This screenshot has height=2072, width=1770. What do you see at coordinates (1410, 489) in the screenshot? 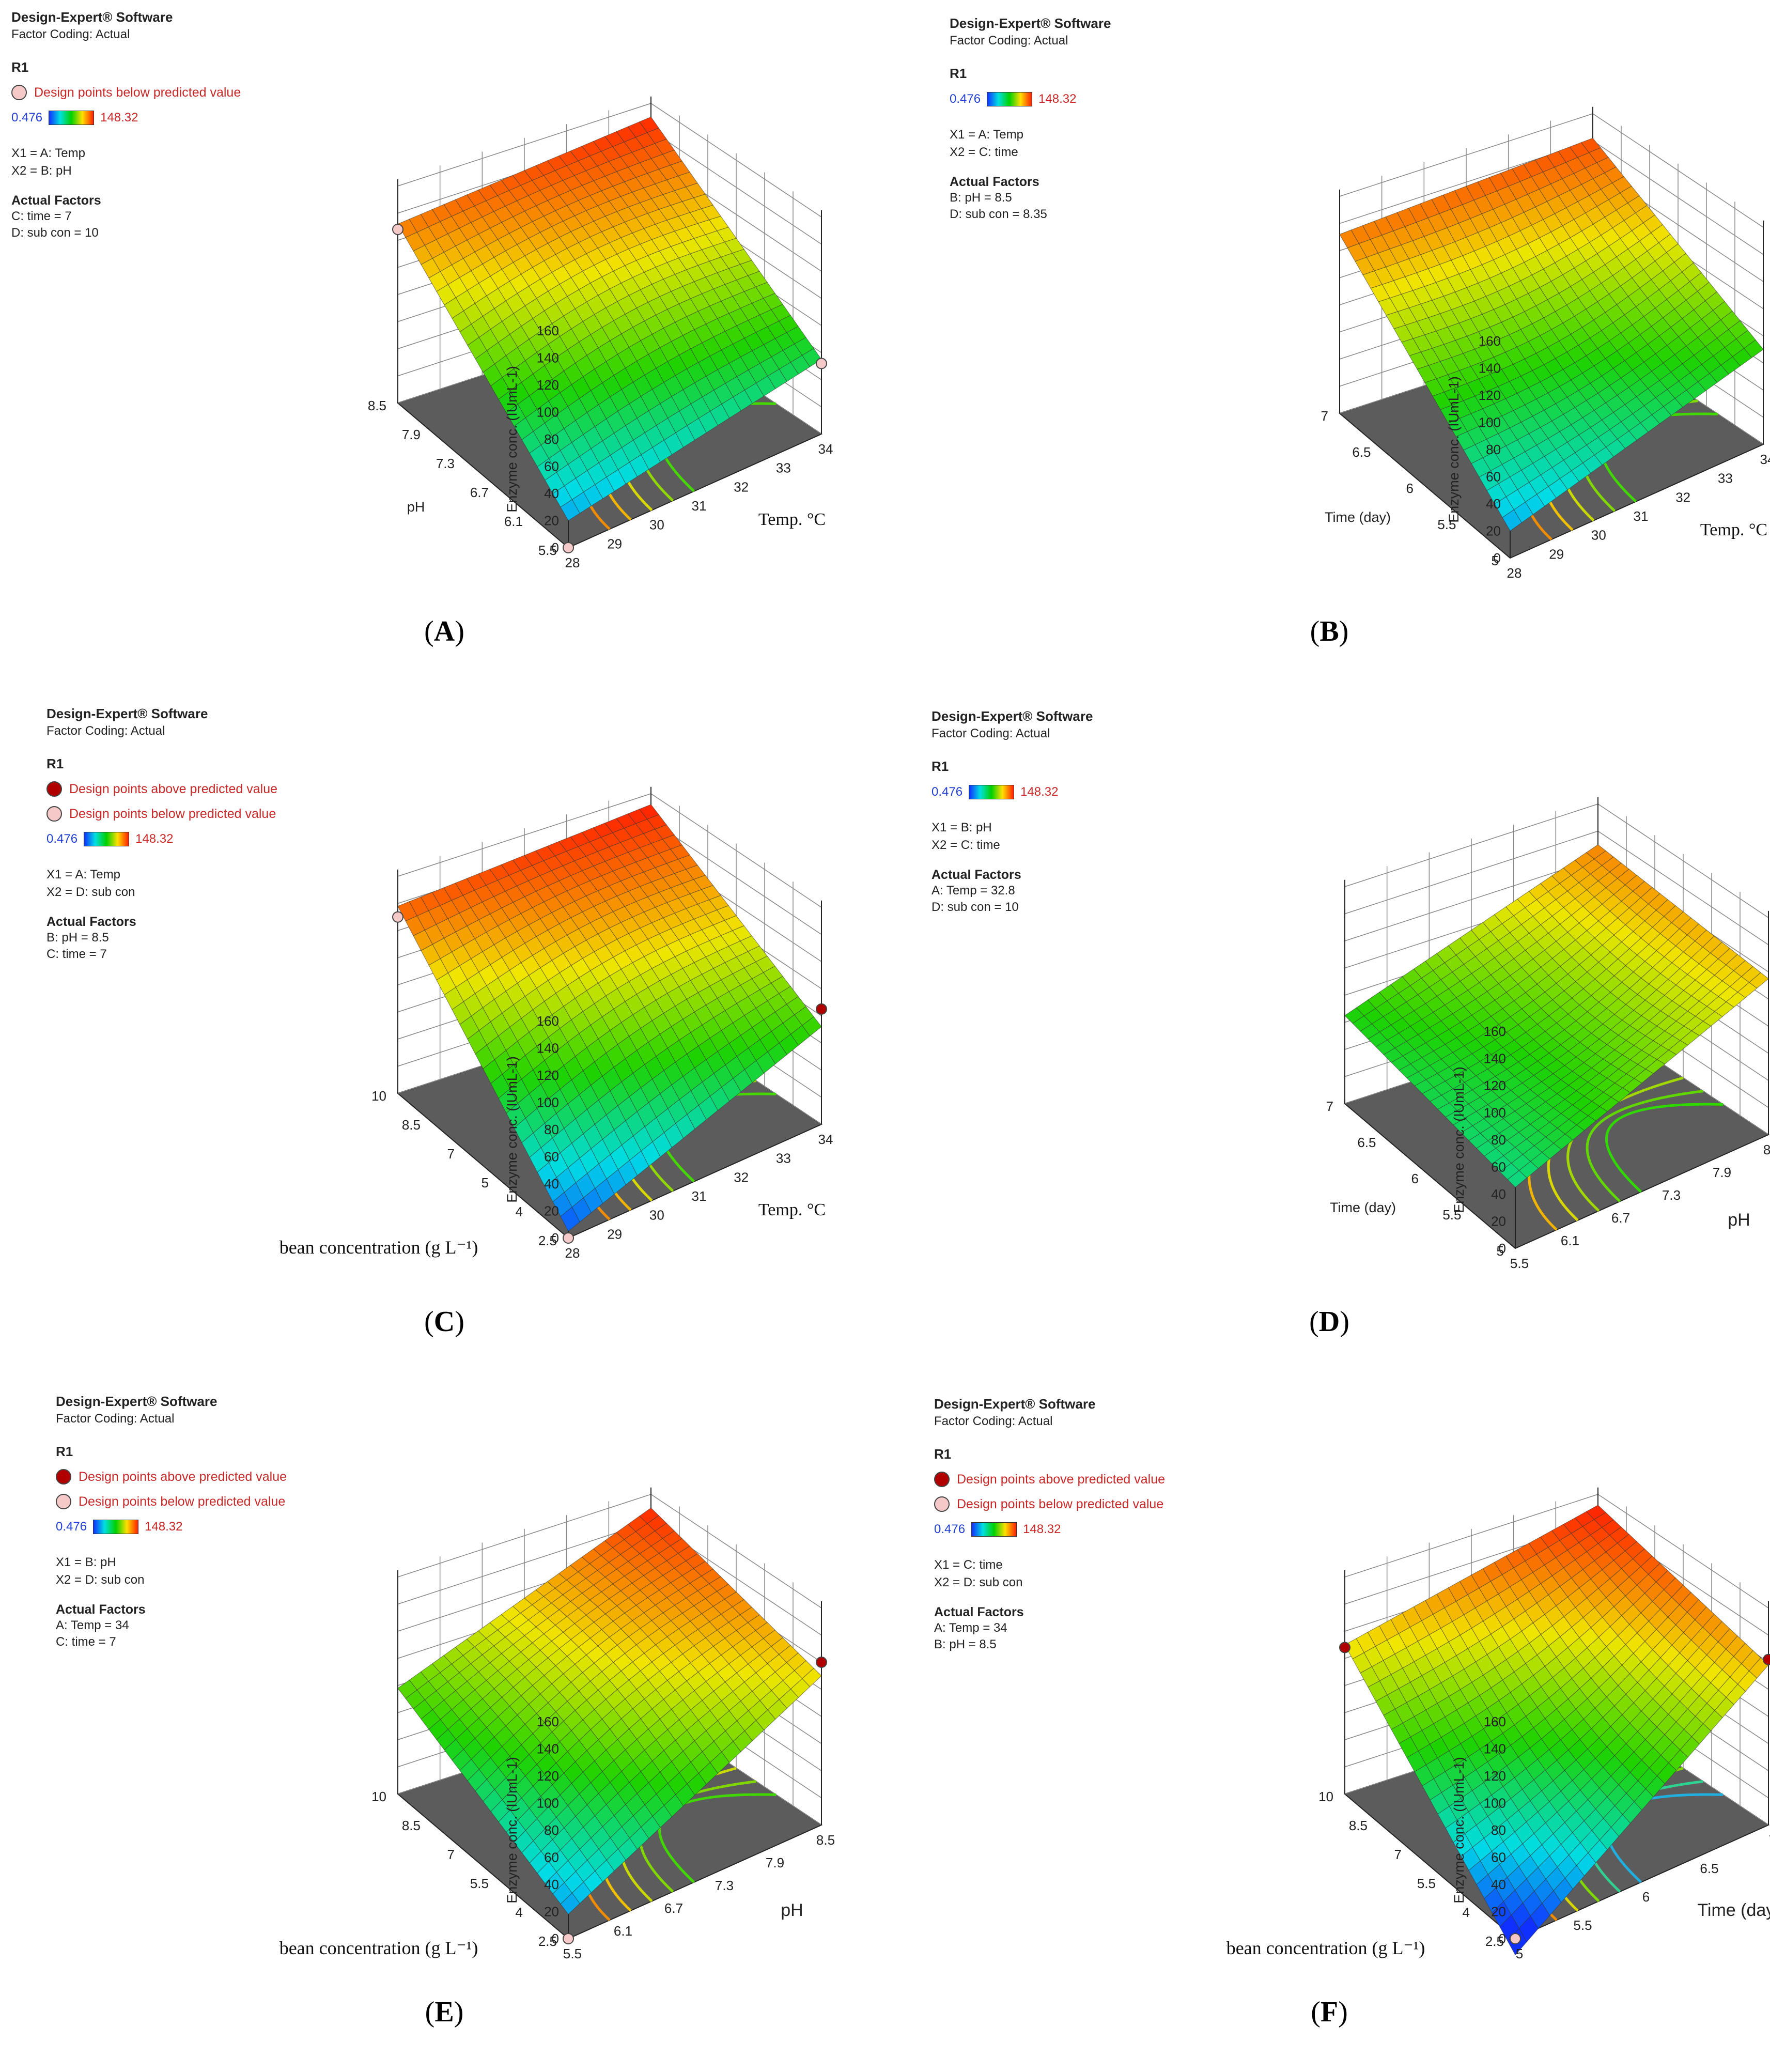
I see `left-axis-tick: 6` at bounding box center [1410, 489].